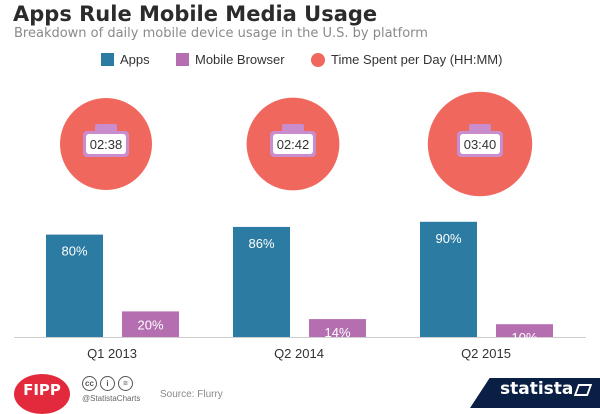 Image resolution: width=600 pixels, height=414 pixels. What do you see at coordinates (240, 59) in the screenshot?
I see `legend-label-browser: Mobile Browser` at bounding box center [240, 59].